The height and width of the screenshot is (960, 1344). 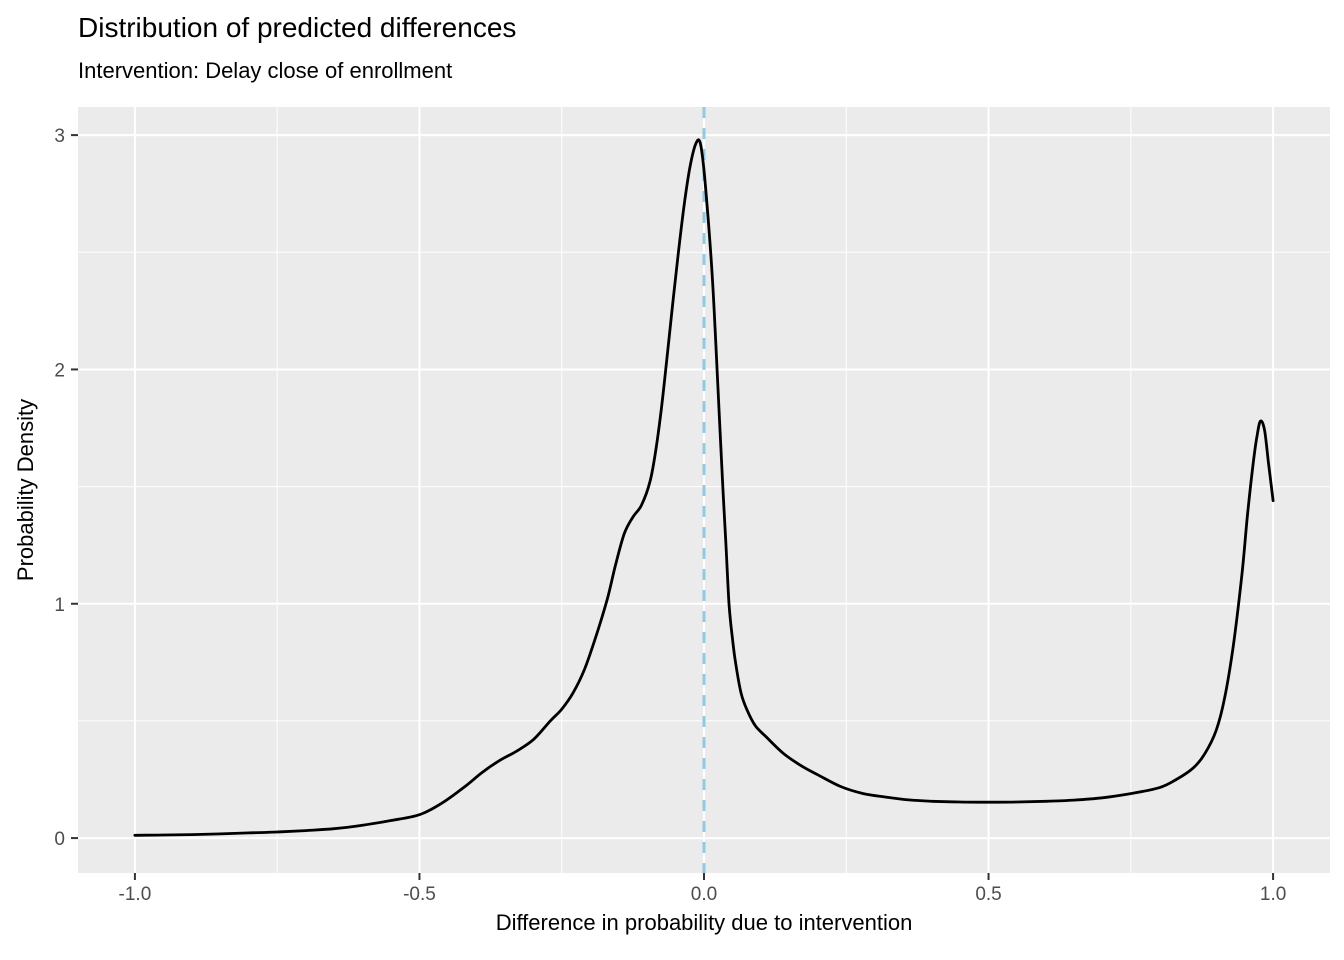 I want to click on x-tick-label: -0.5, so click(x=419, y=894).